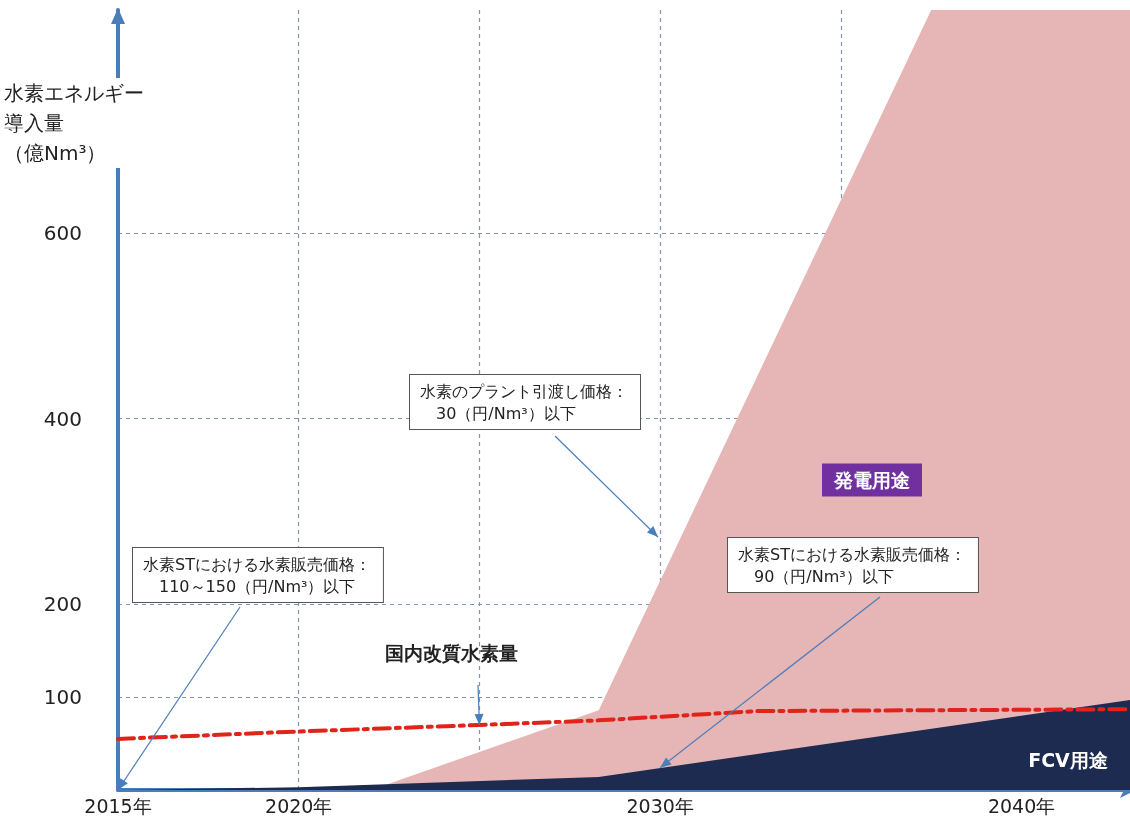 This screenshot has height=821, width=1130. What do you see at coordinates (62, 697) in the screenshot?
I see `y-tick-label: 100` at bounding box center [62, 697].